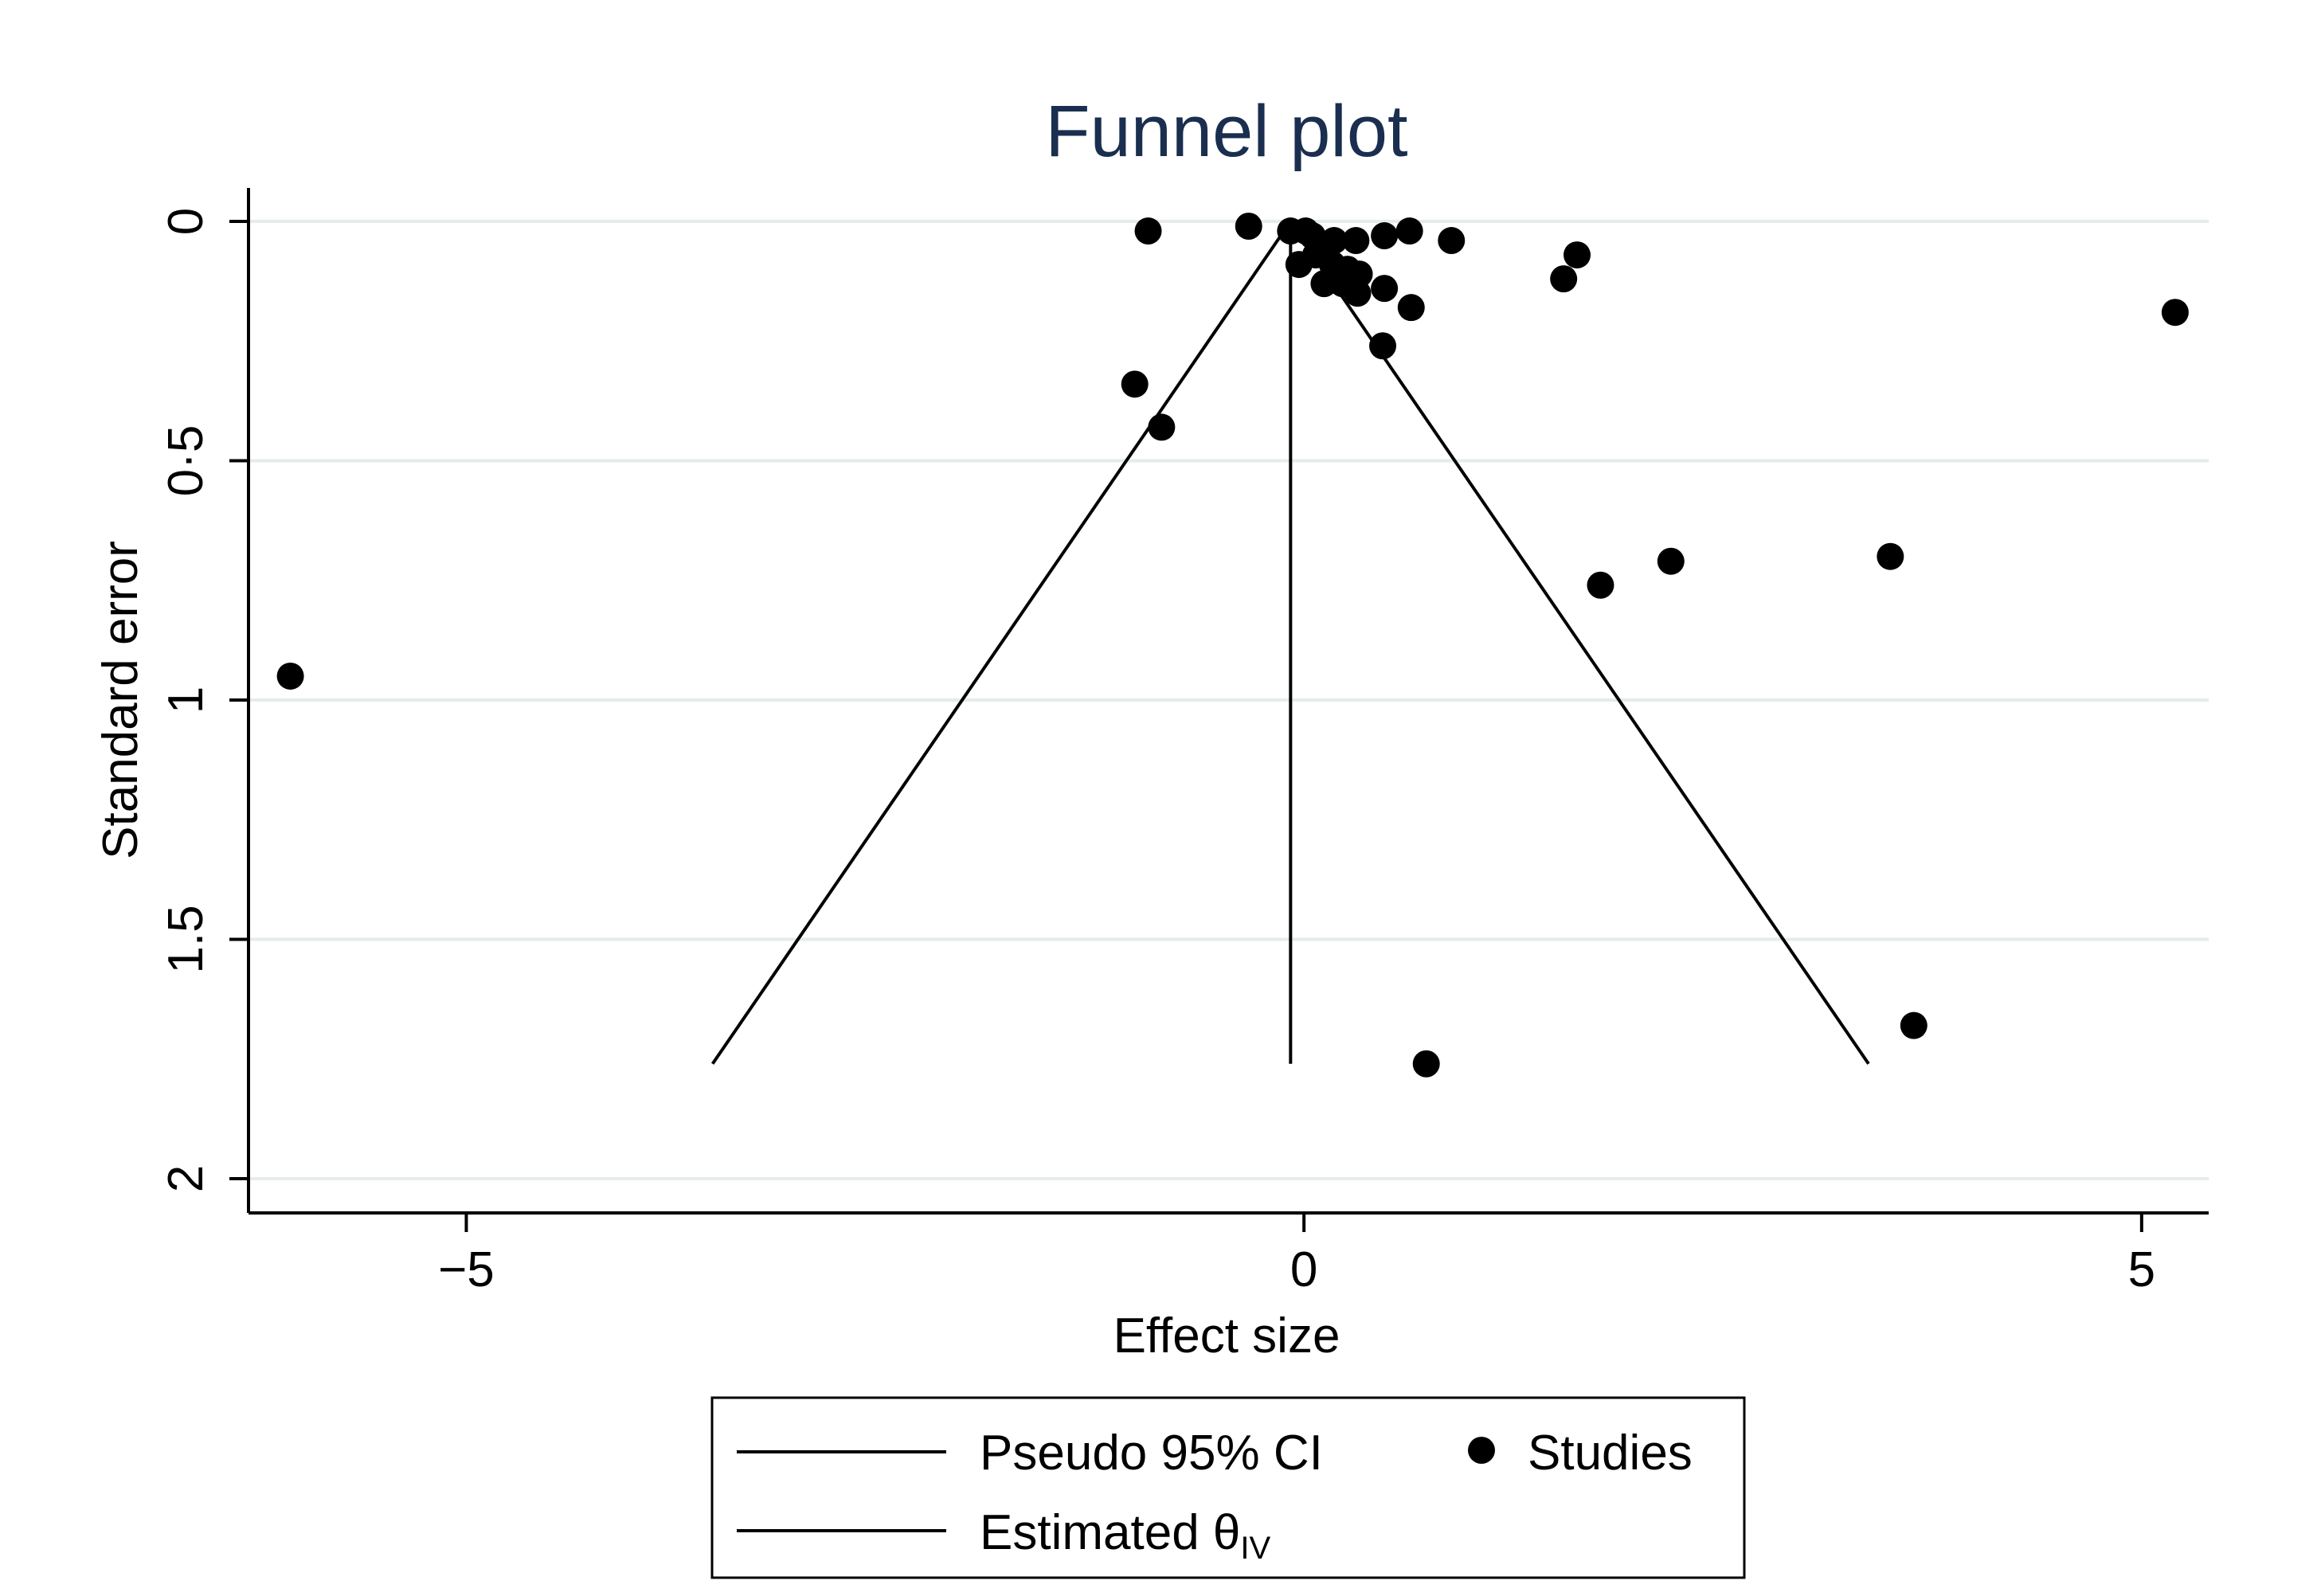 This screenshot has width=2313, height=1596. Describe the element at coordinates (186, 939) in the screenshot. I see `y-tick-label-3: 1.5` at that location.